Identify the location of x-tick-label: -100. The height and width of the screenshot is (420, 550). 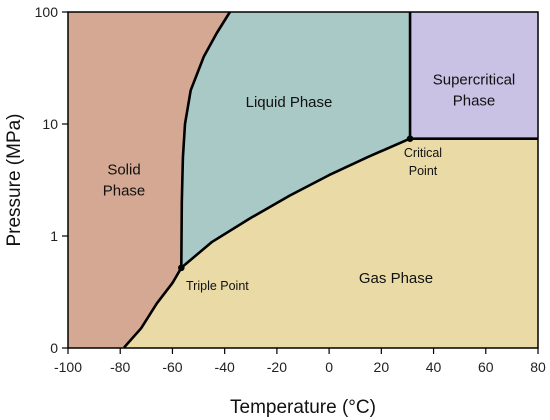
(68, 367).